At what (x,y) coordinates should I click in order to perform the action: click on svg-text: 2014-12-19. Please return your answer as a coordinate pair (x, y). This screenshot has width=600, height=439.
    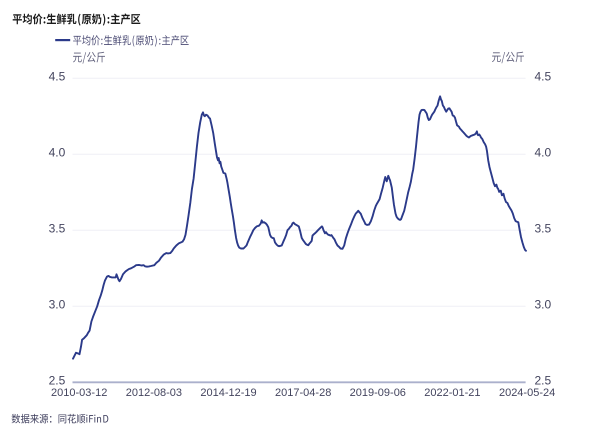
    Looking at the image, I should click on (228, 393).